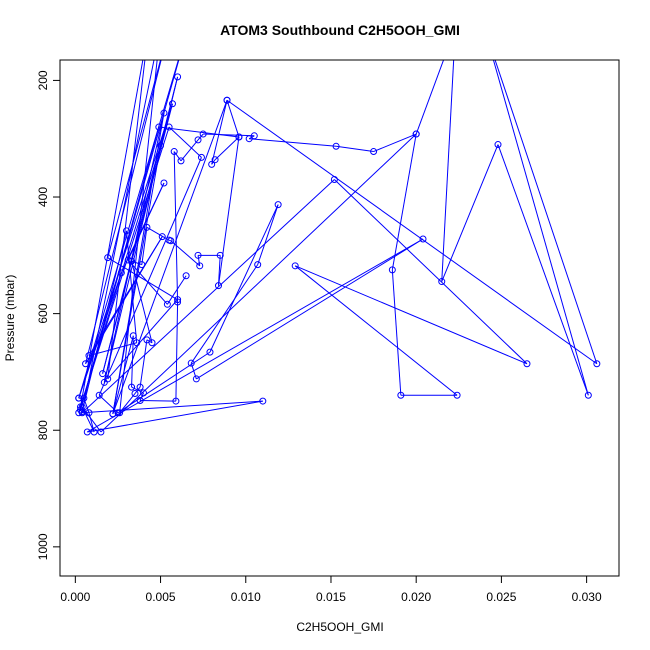 The width and height of the screenshot is (650, 650). Describe the element at coordinates (416, 597) in the screenshot. I see `x-tick-label: 0.020` at that location.